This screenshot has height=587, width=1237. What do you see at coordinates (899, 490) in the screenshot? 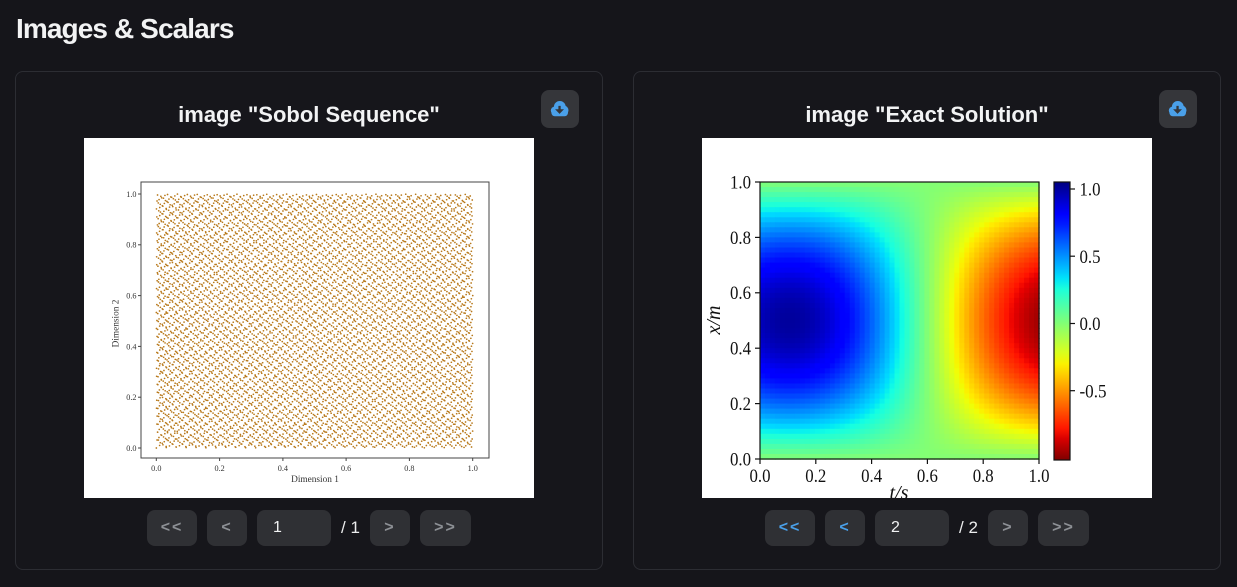
I see `svg-text: t/s` at bounding box center [899, 490].